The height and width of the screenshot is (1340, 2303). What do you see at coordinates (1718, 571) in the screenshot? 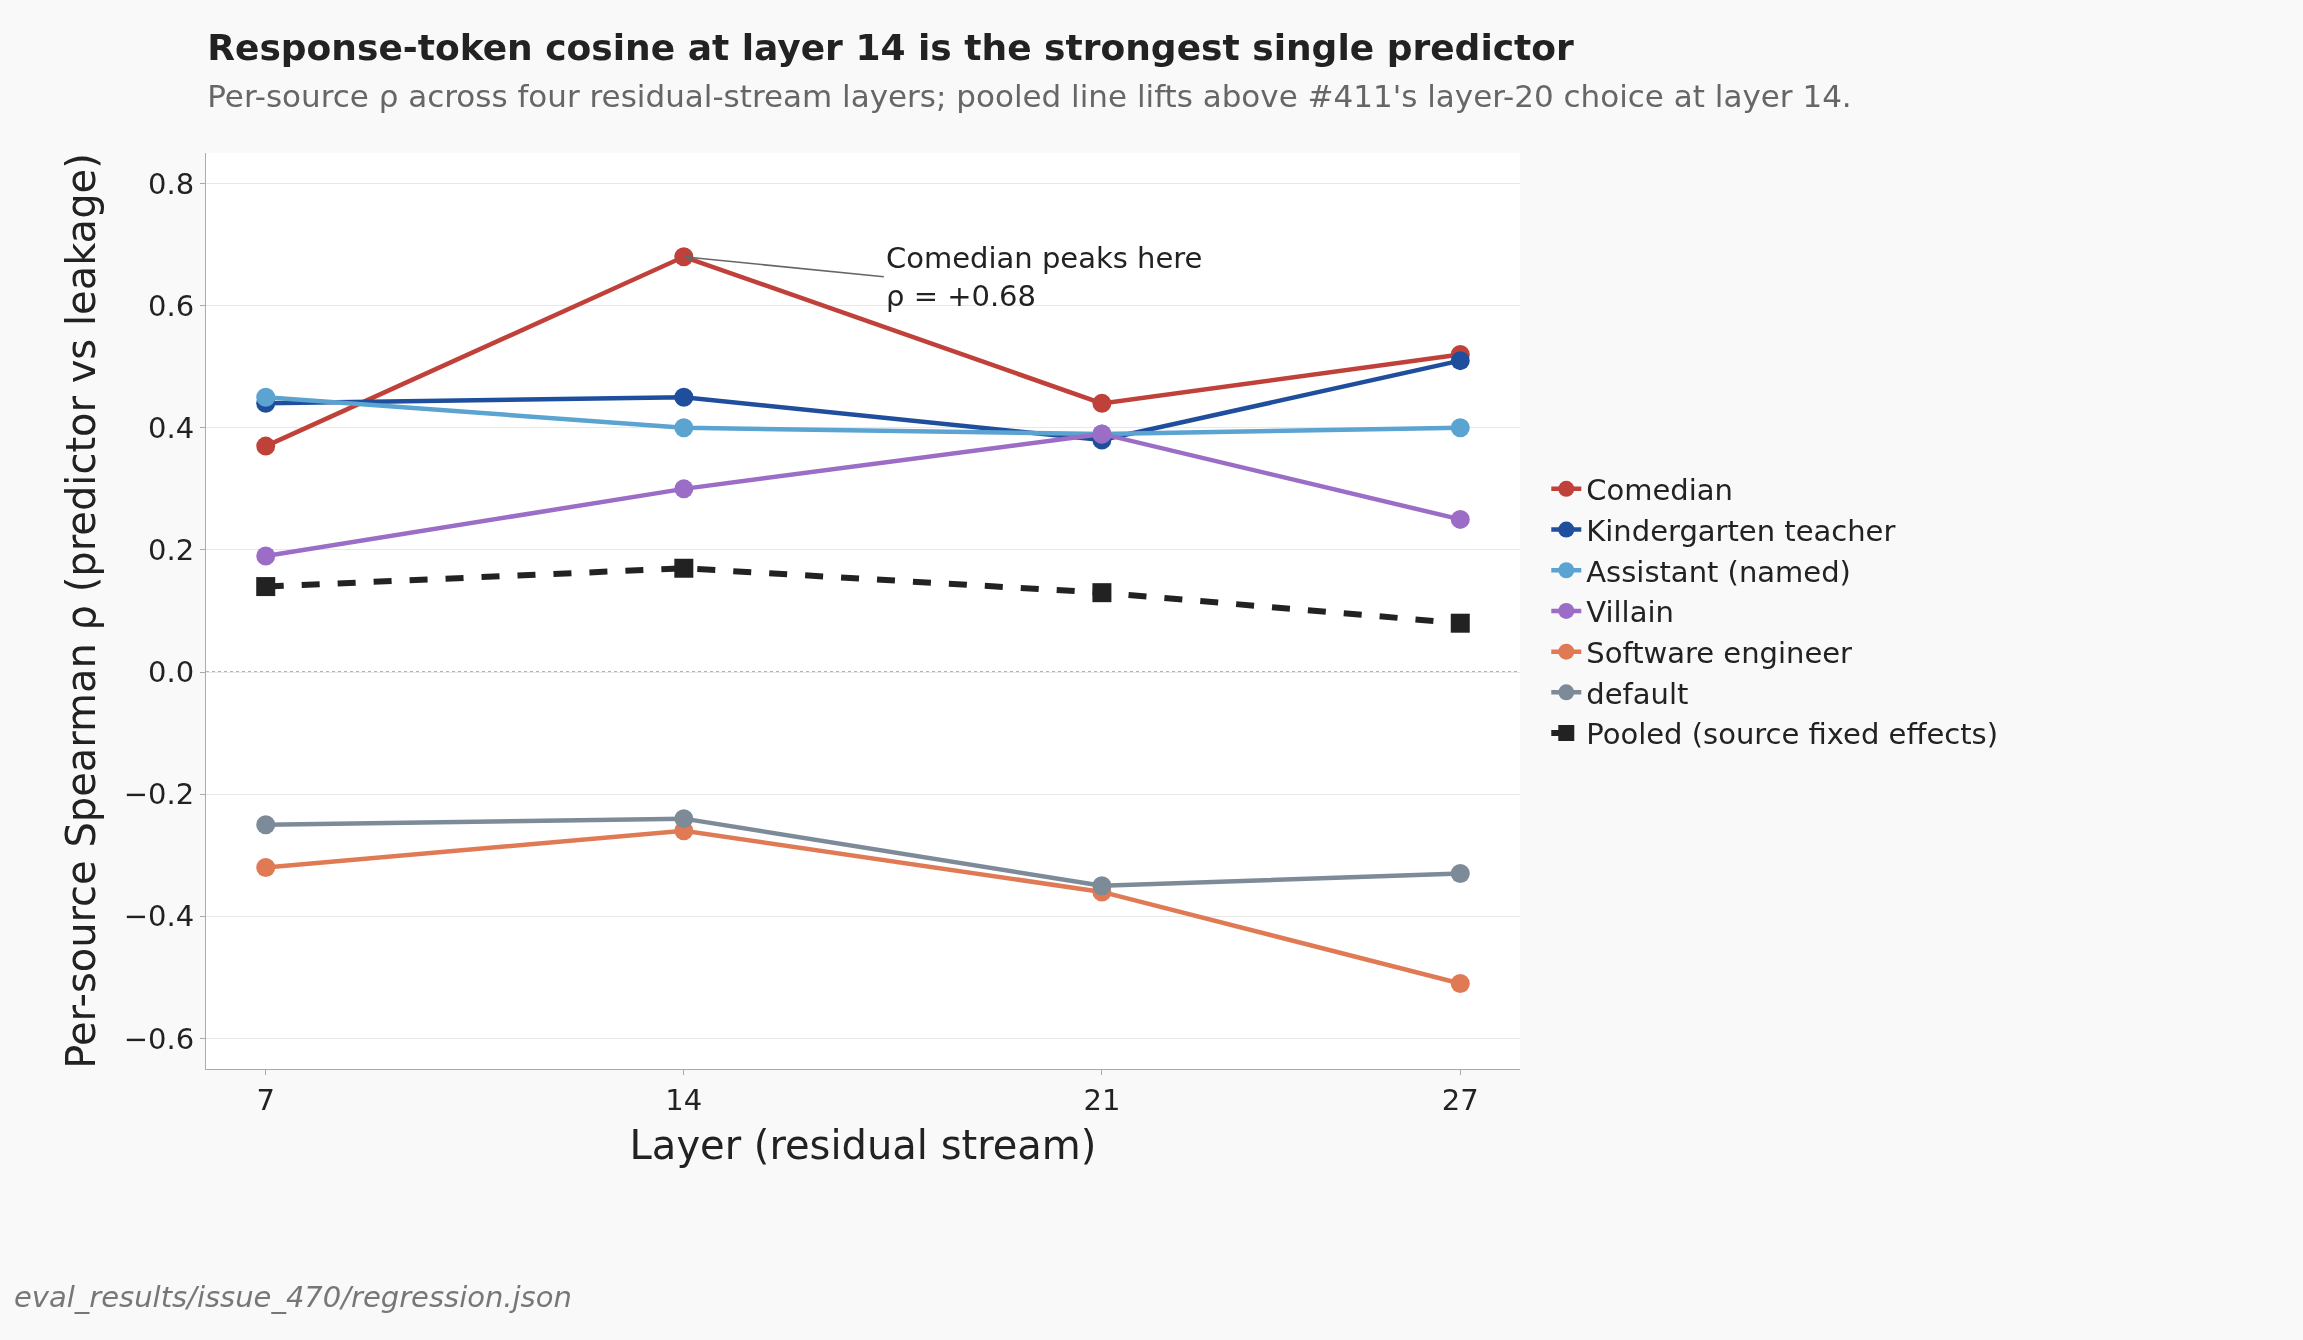
I see `legend-label: Assistant (named)` at bounding box center [1718, 571].